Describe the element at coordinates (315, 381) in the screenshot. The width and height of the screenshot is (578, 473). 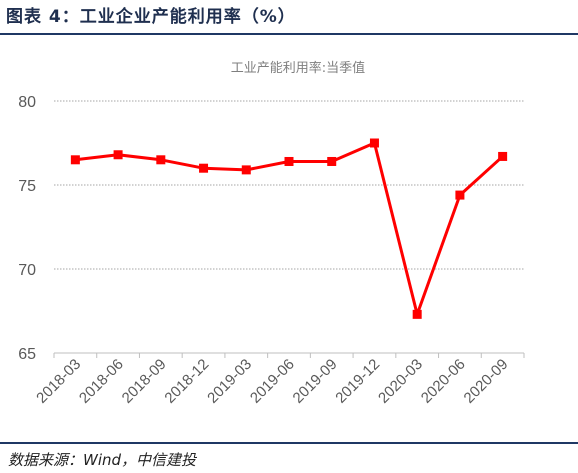
I see `x-tick-label: 2019-09` at that location.